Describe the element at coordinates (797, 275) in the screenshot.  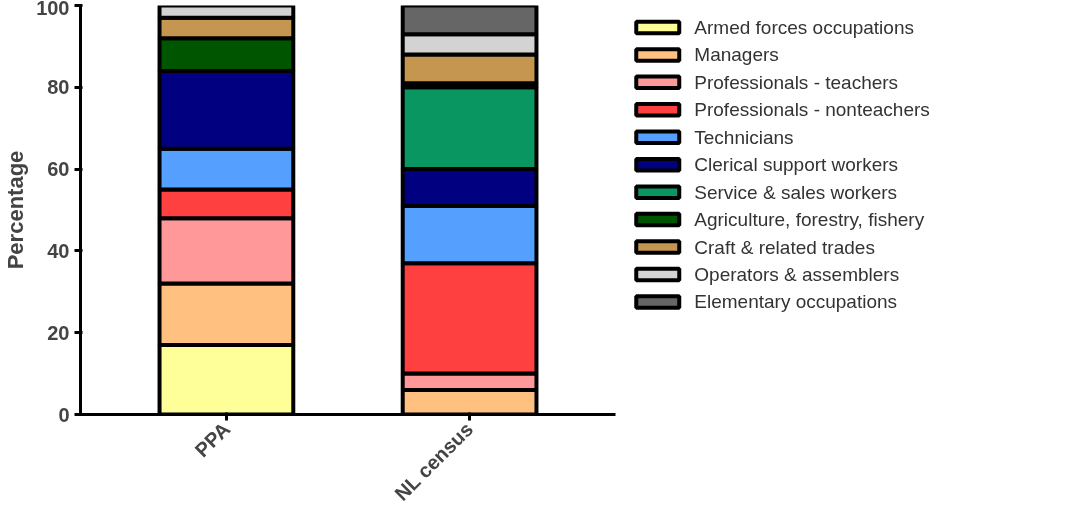
I see `legend-label: Operators & assemblers` at that location.